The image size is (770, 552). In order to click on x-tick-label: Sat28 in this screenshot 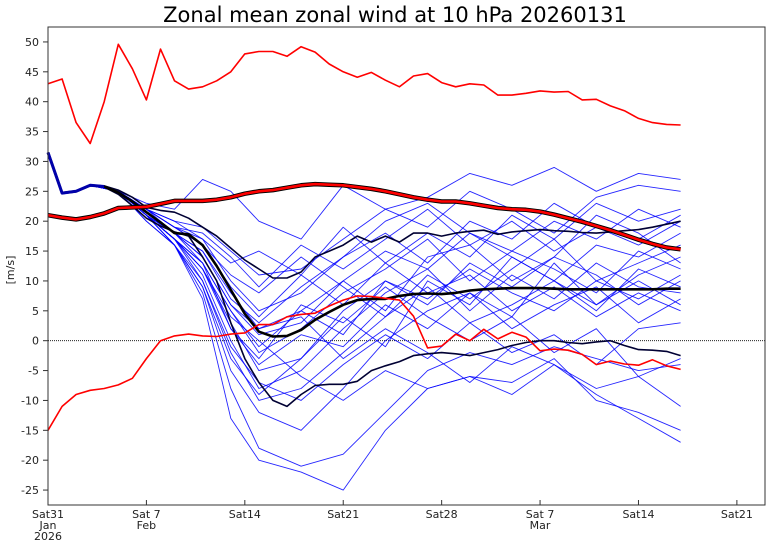, I will do `click(442, 514)`.